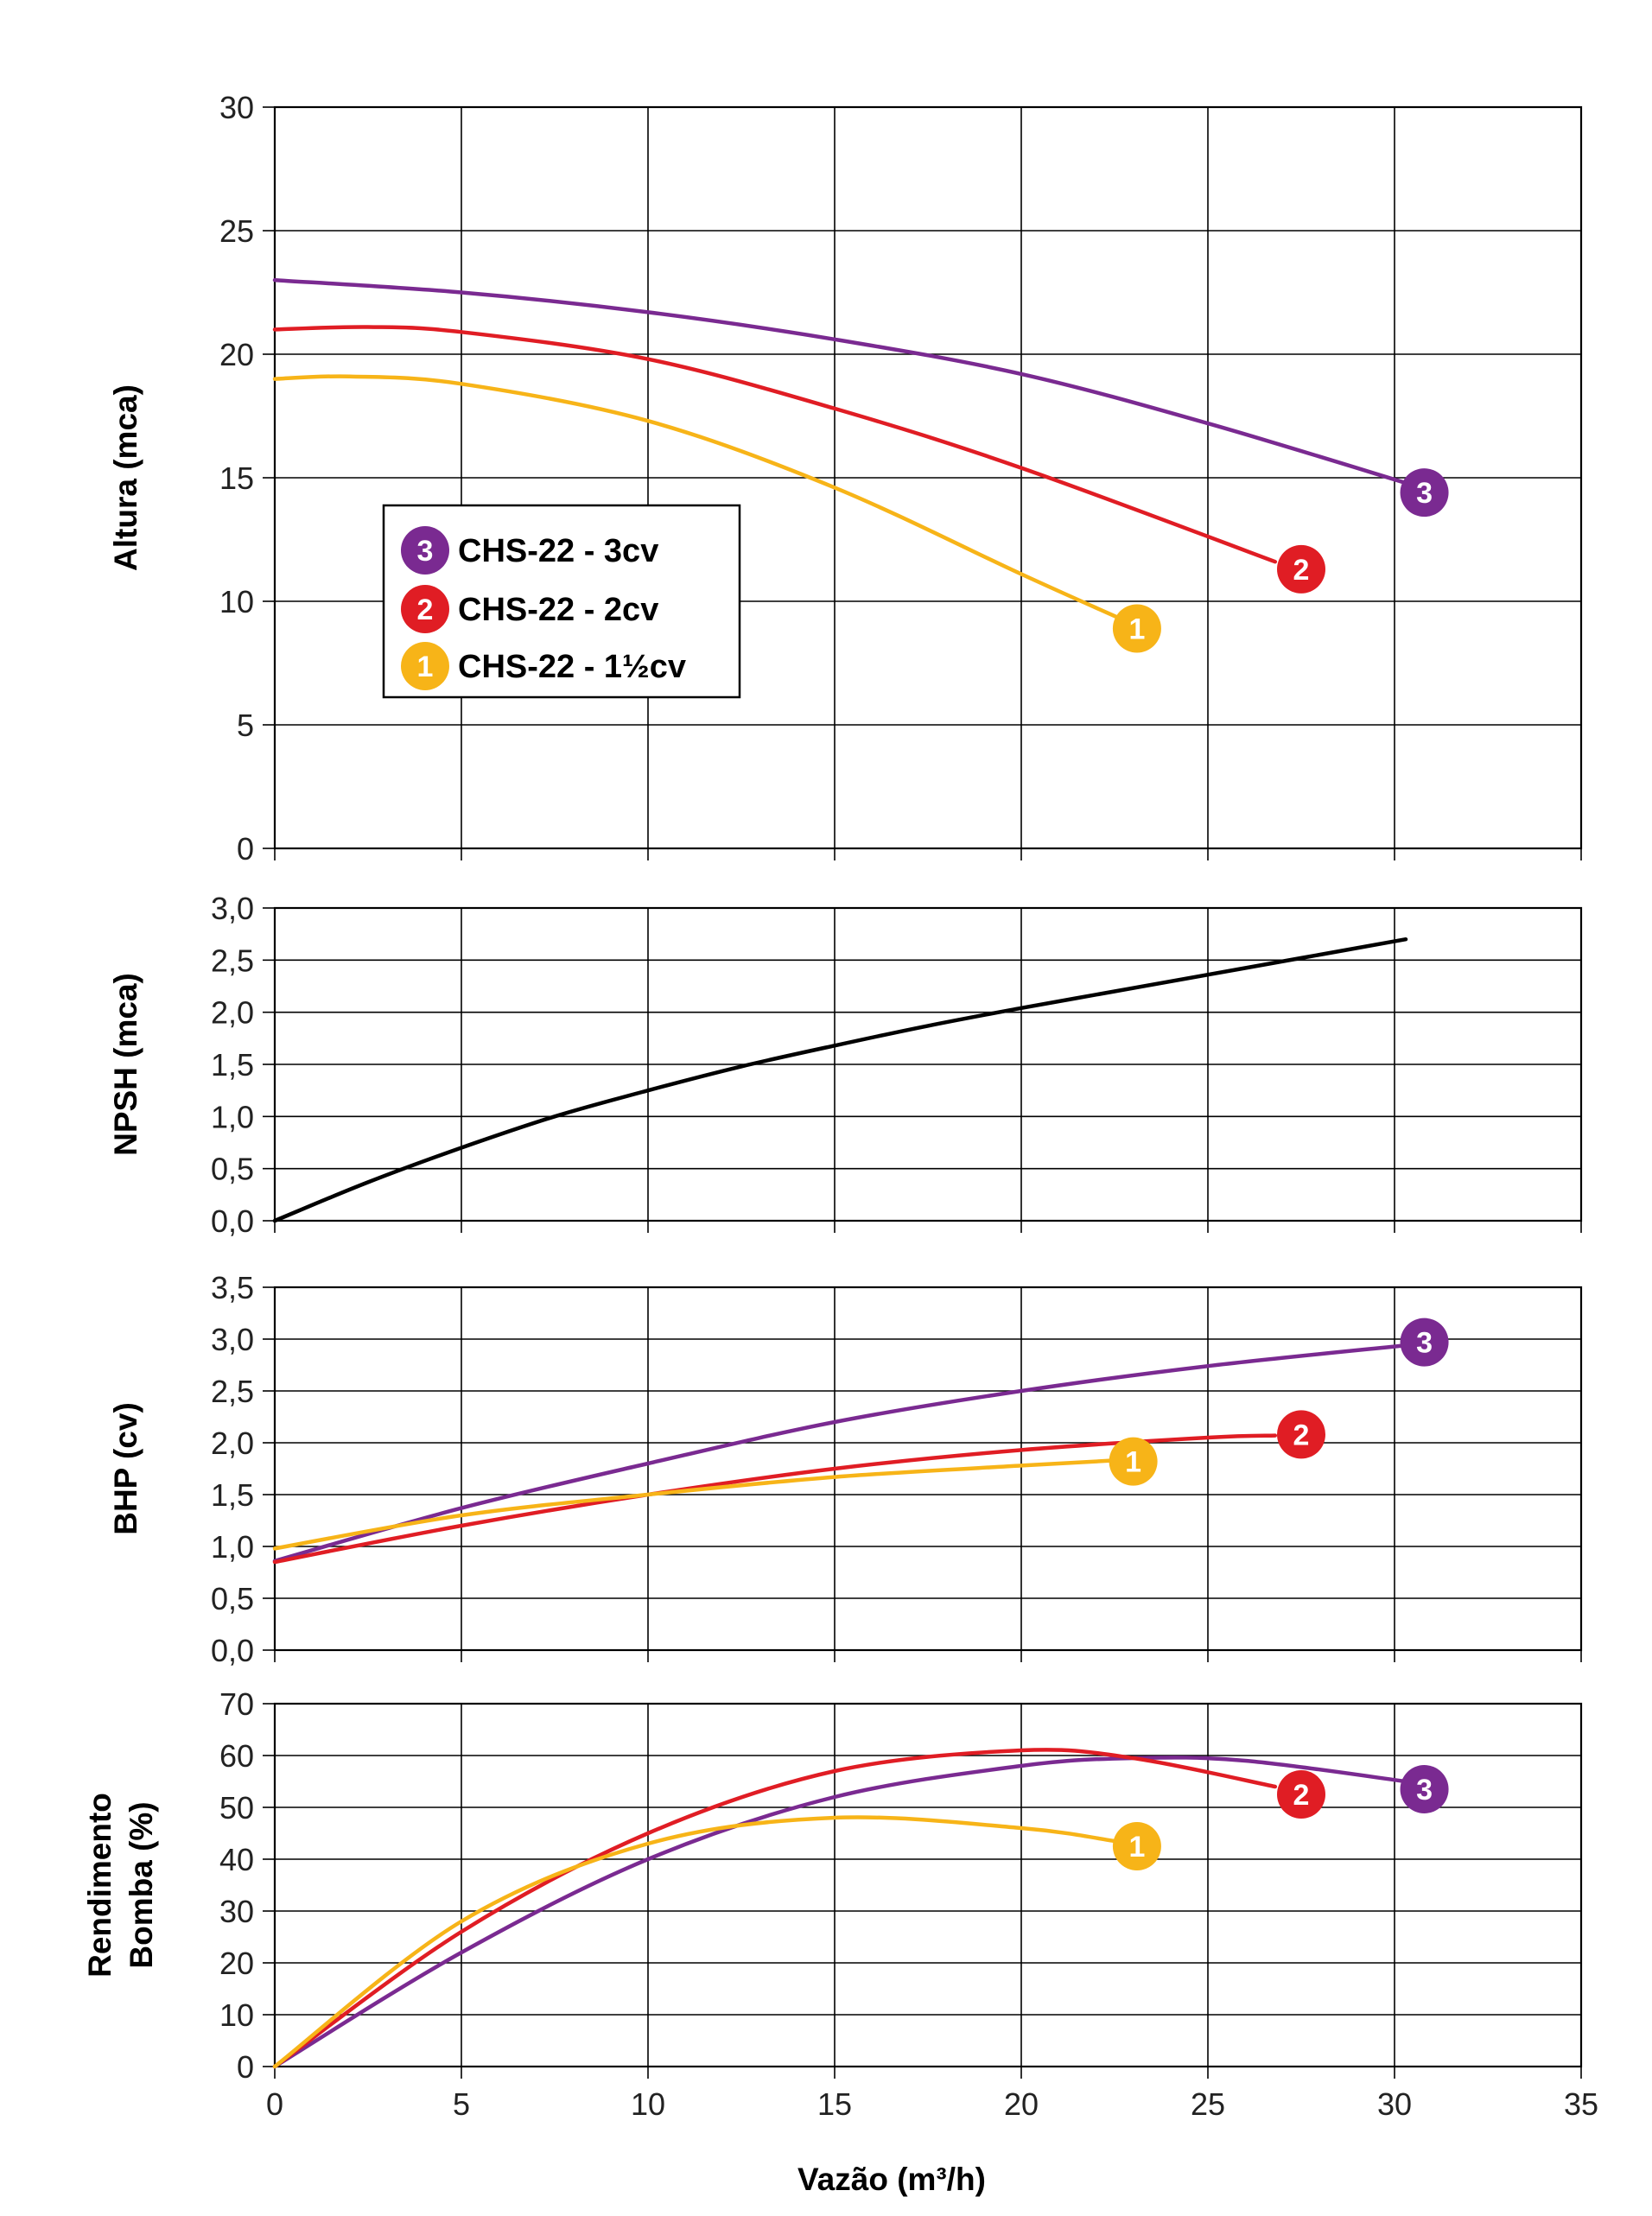 The height and width of the screenshot is (2216, 1652). What do you see at coordinates (125, 478) in the screenshot?
I see `altura-y-axis-title: Altura (mca)` at bounding box center [125, 478].